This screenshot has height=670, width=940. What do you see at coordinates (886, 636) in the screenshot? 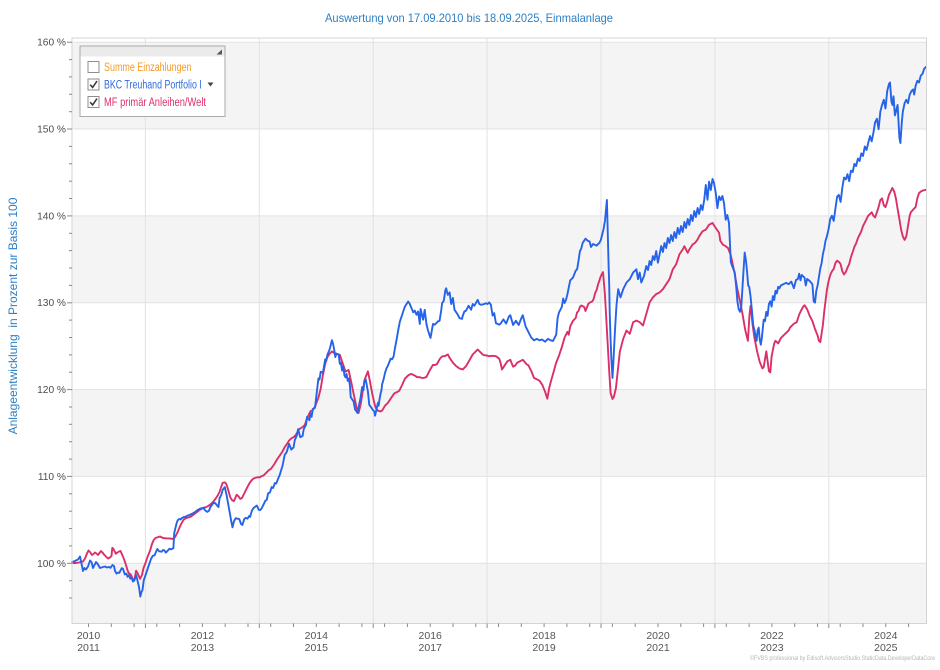
I see `svg-text: 2024` at bounding box center [886, 636].